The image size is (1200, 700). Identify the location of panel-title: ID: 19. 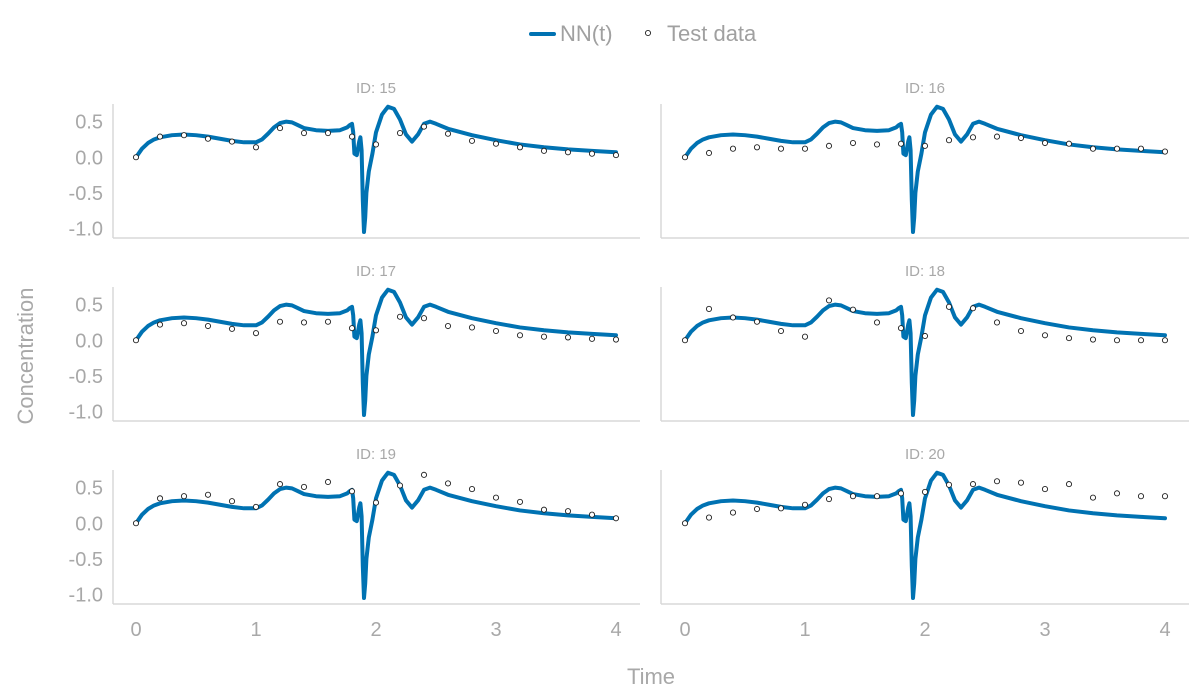
(376, 454).